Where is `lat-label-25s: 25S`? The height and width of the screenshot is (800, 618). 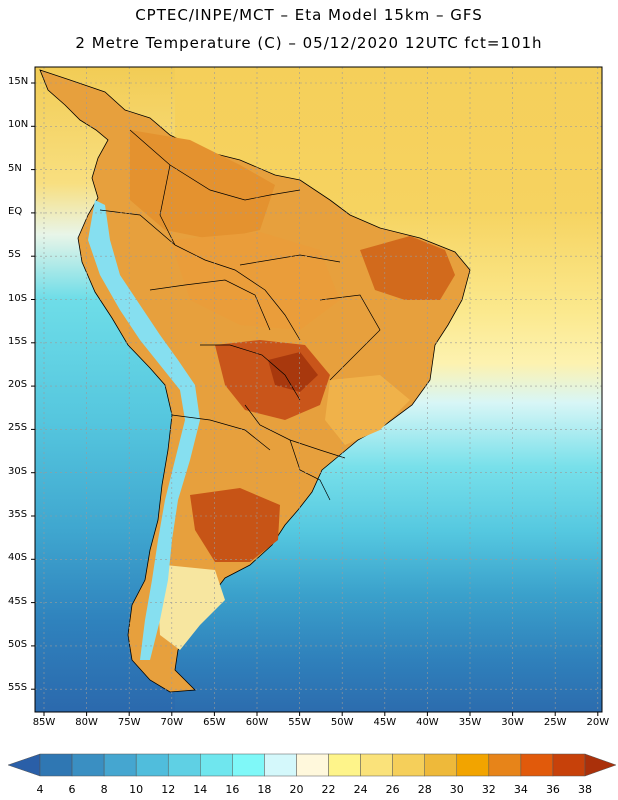 lat-label-25s: 25S is located at coordinates (18, 428).